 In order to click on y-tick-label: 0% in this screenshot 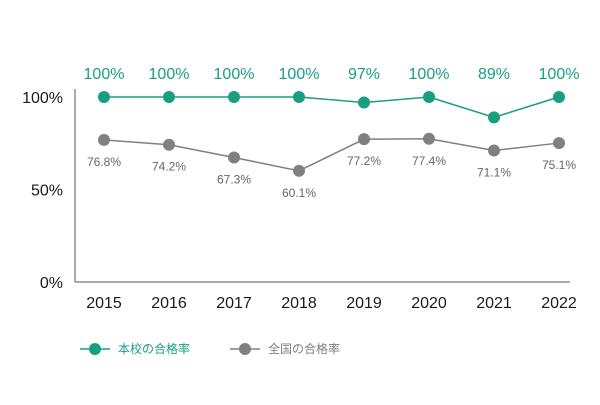, I will do `click(51, 283)`.